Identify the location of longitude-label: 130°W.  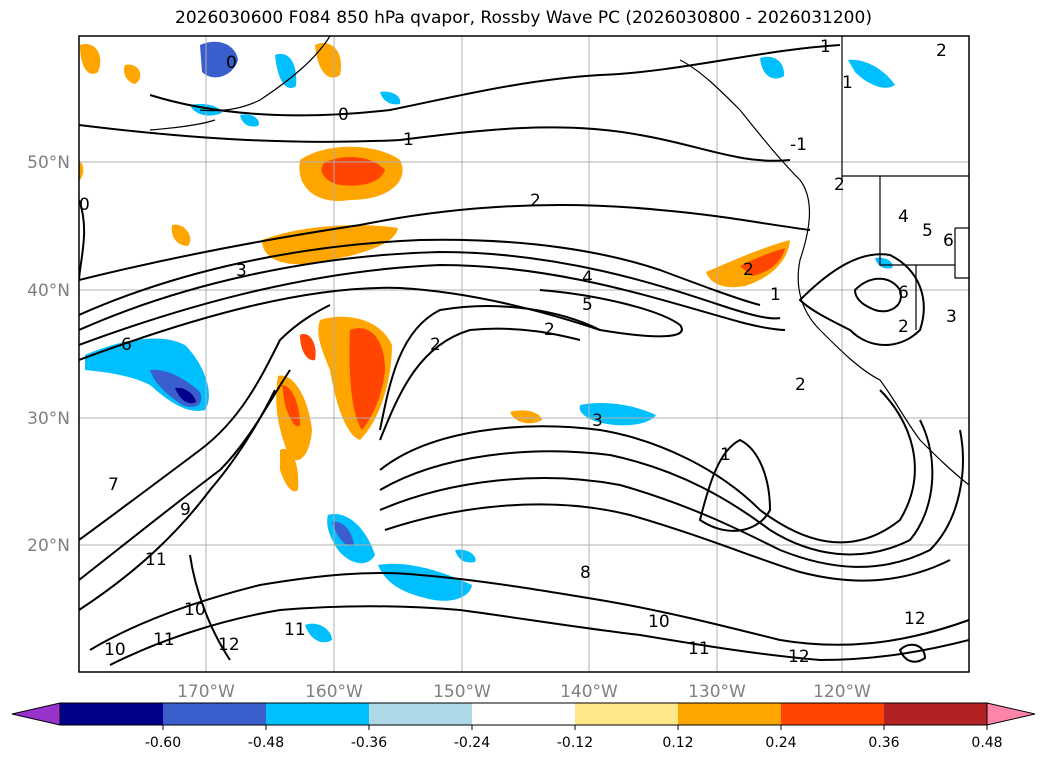
(717, 692).